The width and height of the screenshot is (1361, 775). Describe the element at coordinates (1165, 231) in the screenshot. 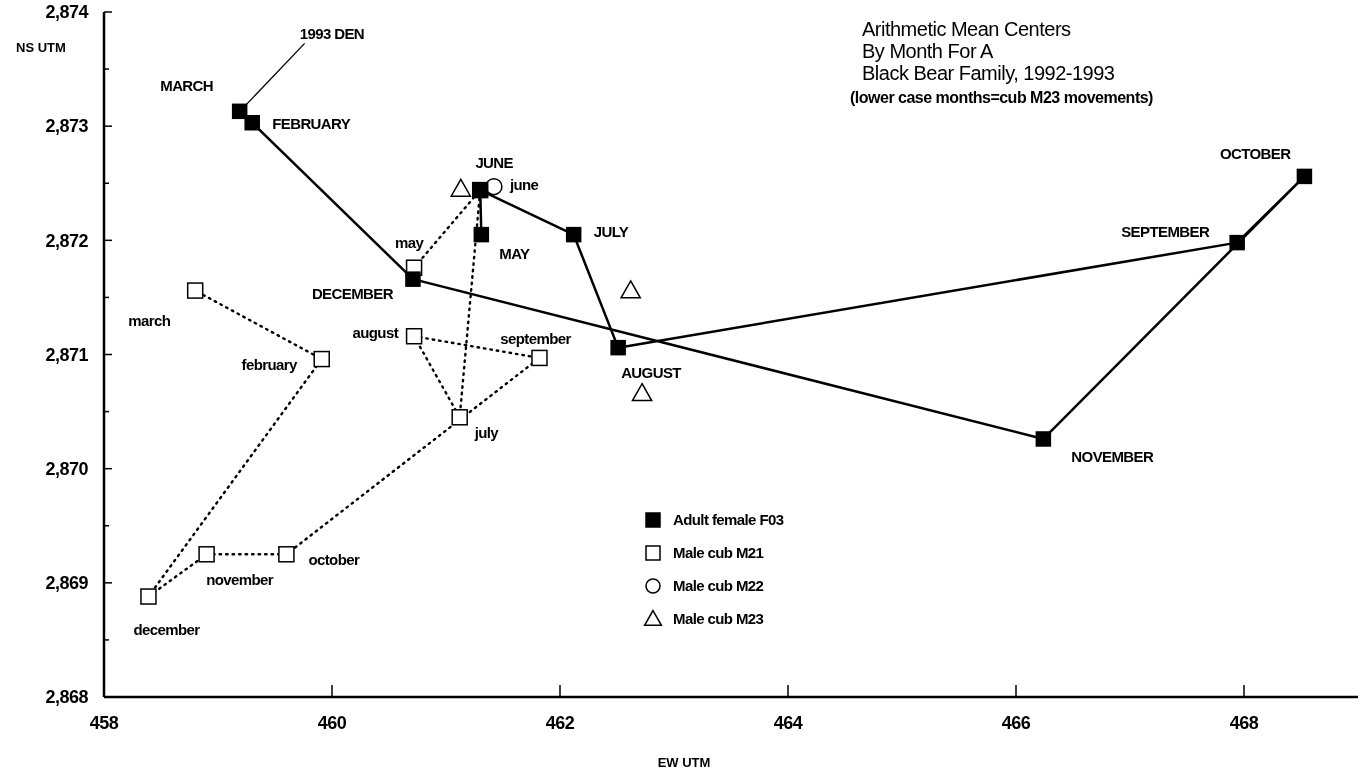

I see `annotation: SEPTEMBER` at that location.